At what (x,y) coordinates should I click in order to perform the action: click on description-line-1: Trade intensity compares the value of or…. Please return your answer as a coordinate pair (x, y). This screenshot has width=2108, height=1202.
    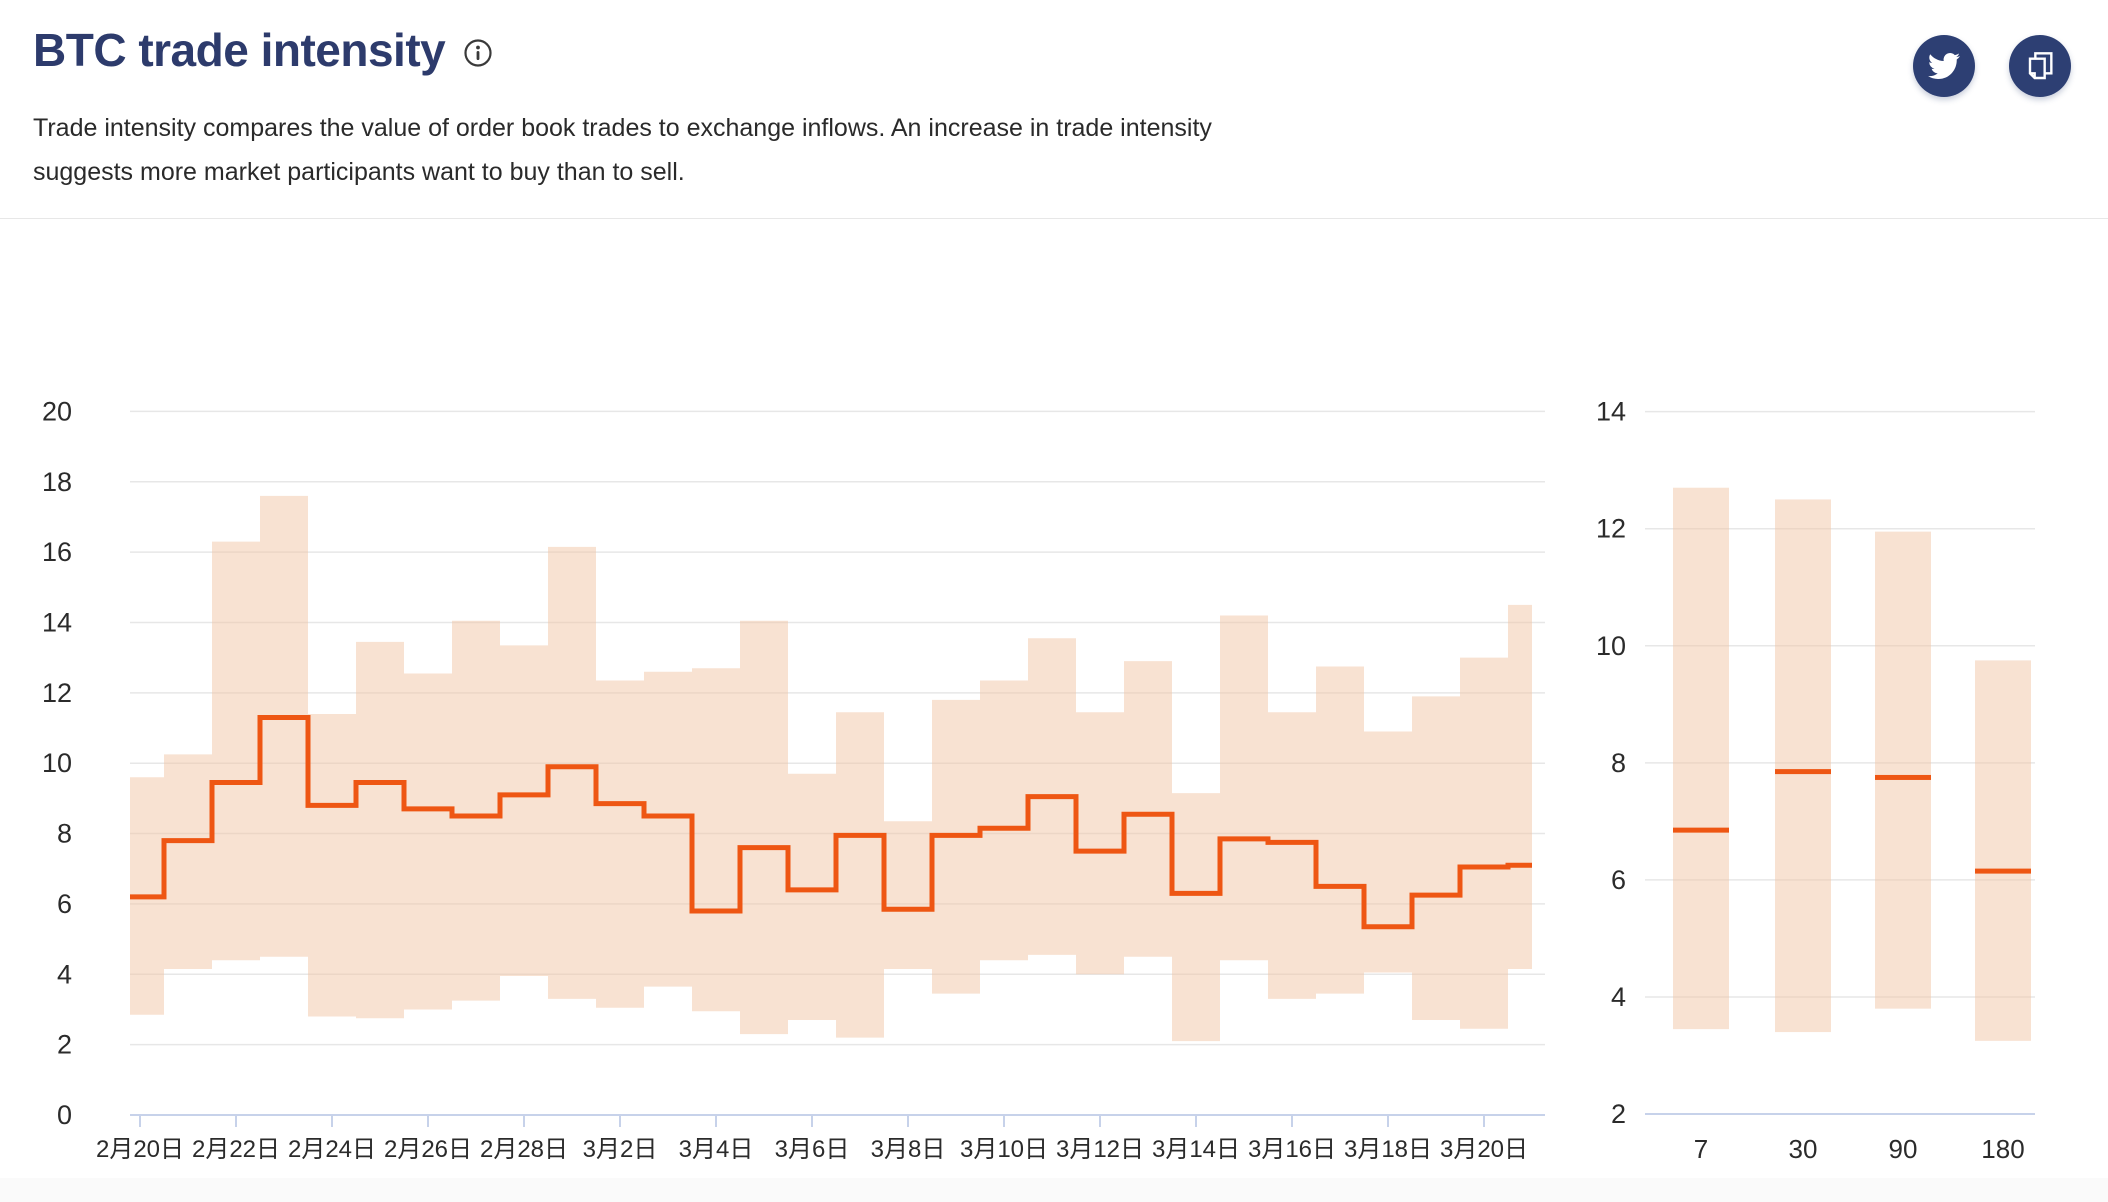
    Looking at the image, I should click on (622, 128).